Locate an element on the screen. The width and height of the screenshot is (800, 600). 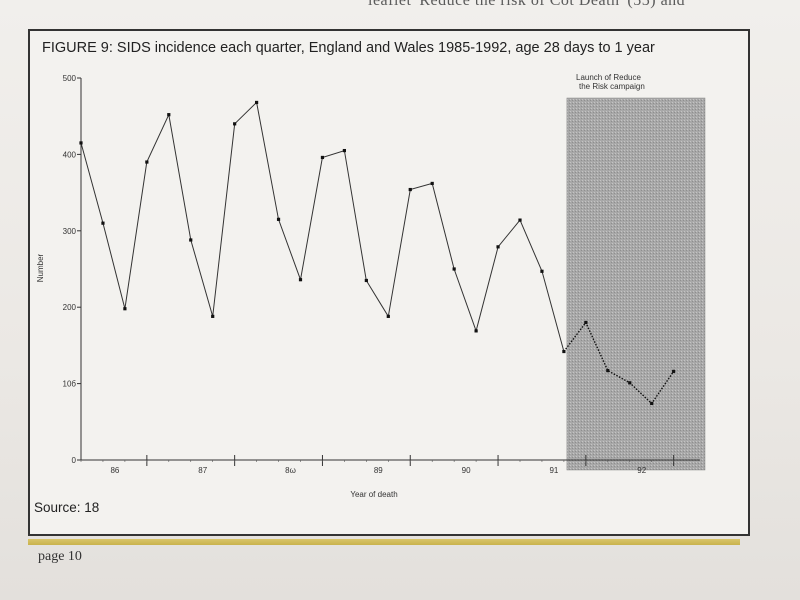
y-tick-label: 200 is located at coordinates (70, 307).